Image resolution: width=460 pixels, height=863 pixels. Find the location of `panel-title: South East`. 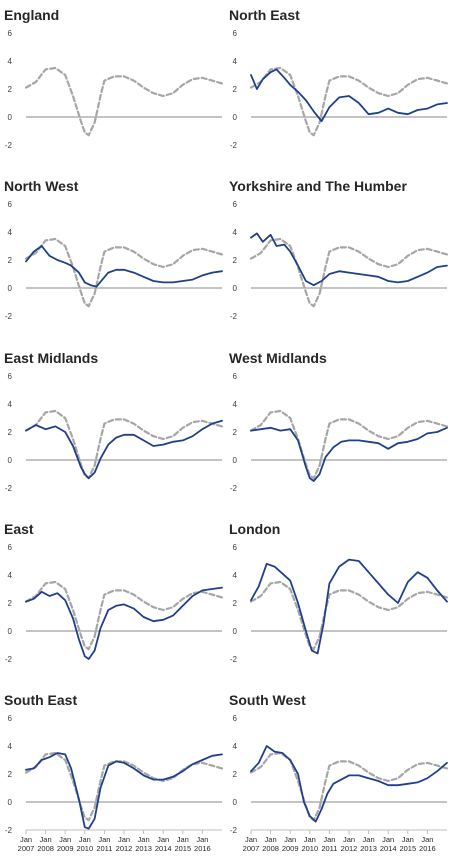

panel-title: South East is located at coordinates (40, 700).